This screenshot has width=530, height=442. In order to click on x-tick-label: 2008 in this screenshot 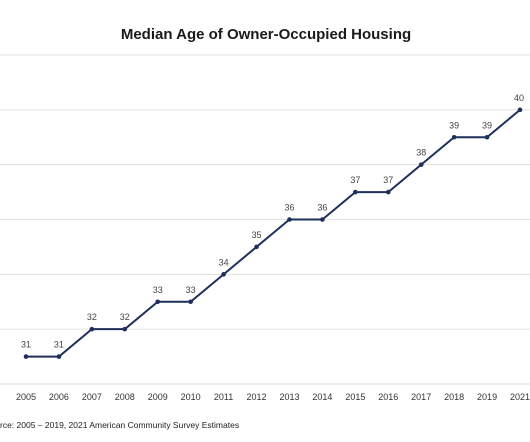, I will do `click(125, 397)`.